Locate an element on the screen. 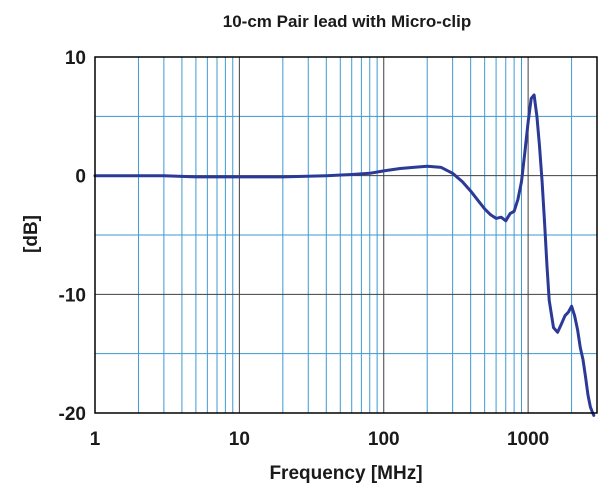  y-axis-label: [dB] is located at coordinates (31, 234).